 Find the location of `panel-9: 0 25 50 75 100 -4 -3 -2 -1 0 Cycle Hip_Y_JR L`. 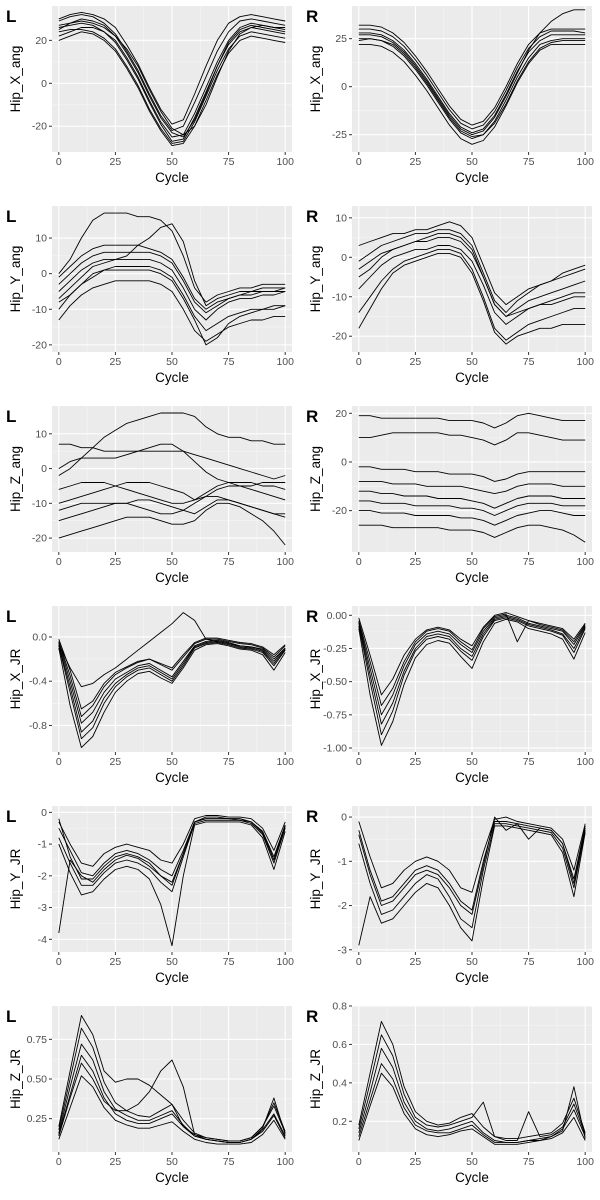

panel-9: 0 25 50 75 100 -4 -3 -2 -1 0 Cycle Hip_Y_JR L is located at coordinates (150, 895).